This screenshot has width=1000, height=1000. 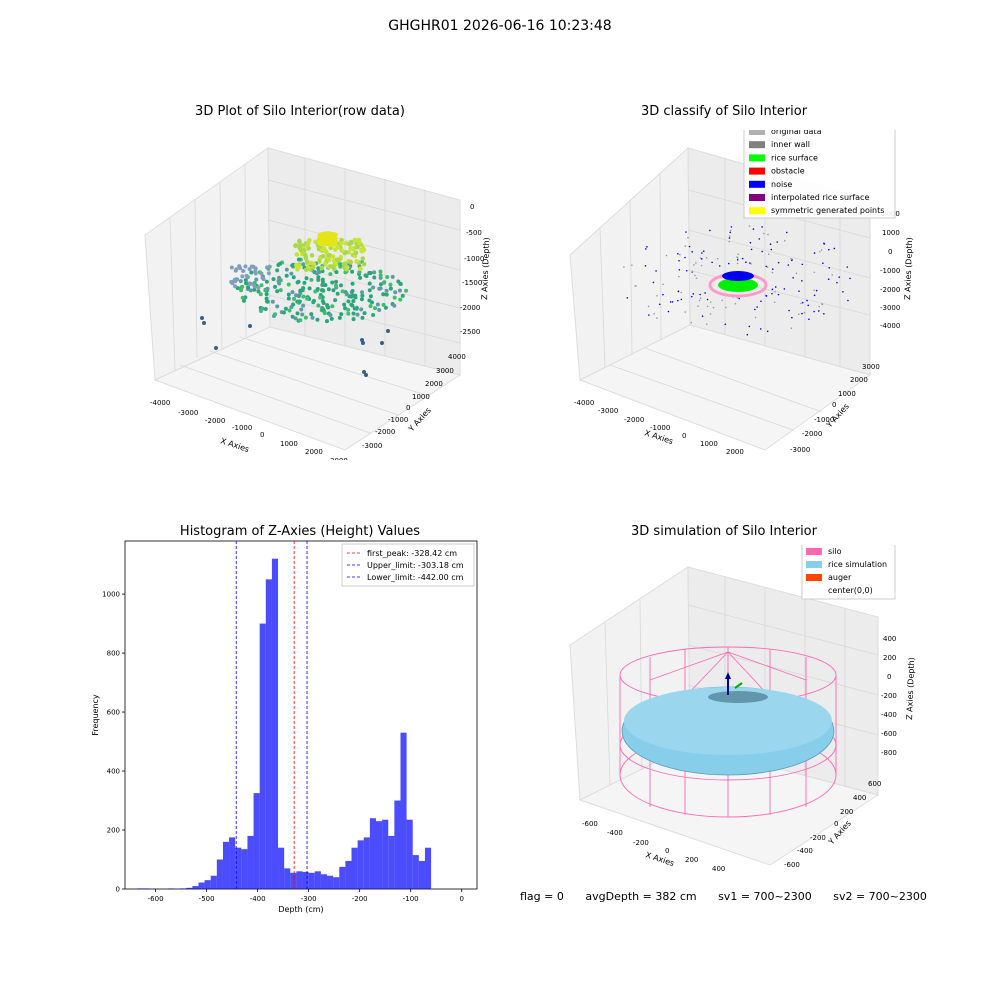 What do you see at coordinates (271, 715) in the screenshot?
I see `histogram-reference-lines` at bounding box center [271, 715].